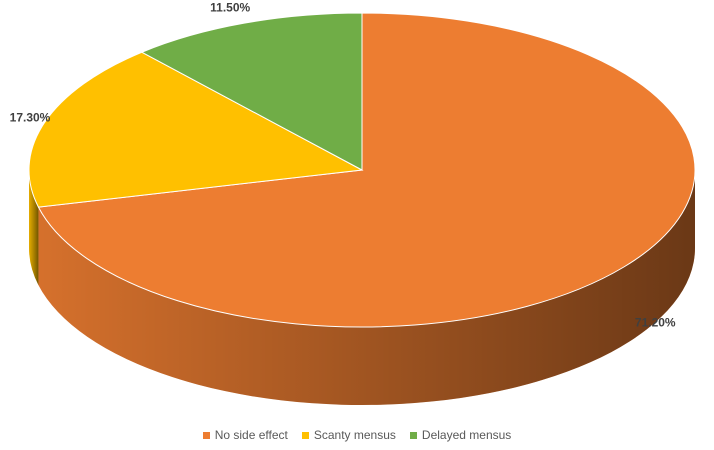 The image size is (714, 450). Describe the element at coordinates (34, 228) in the screenshot. I see `pie-side-shade` at that location.